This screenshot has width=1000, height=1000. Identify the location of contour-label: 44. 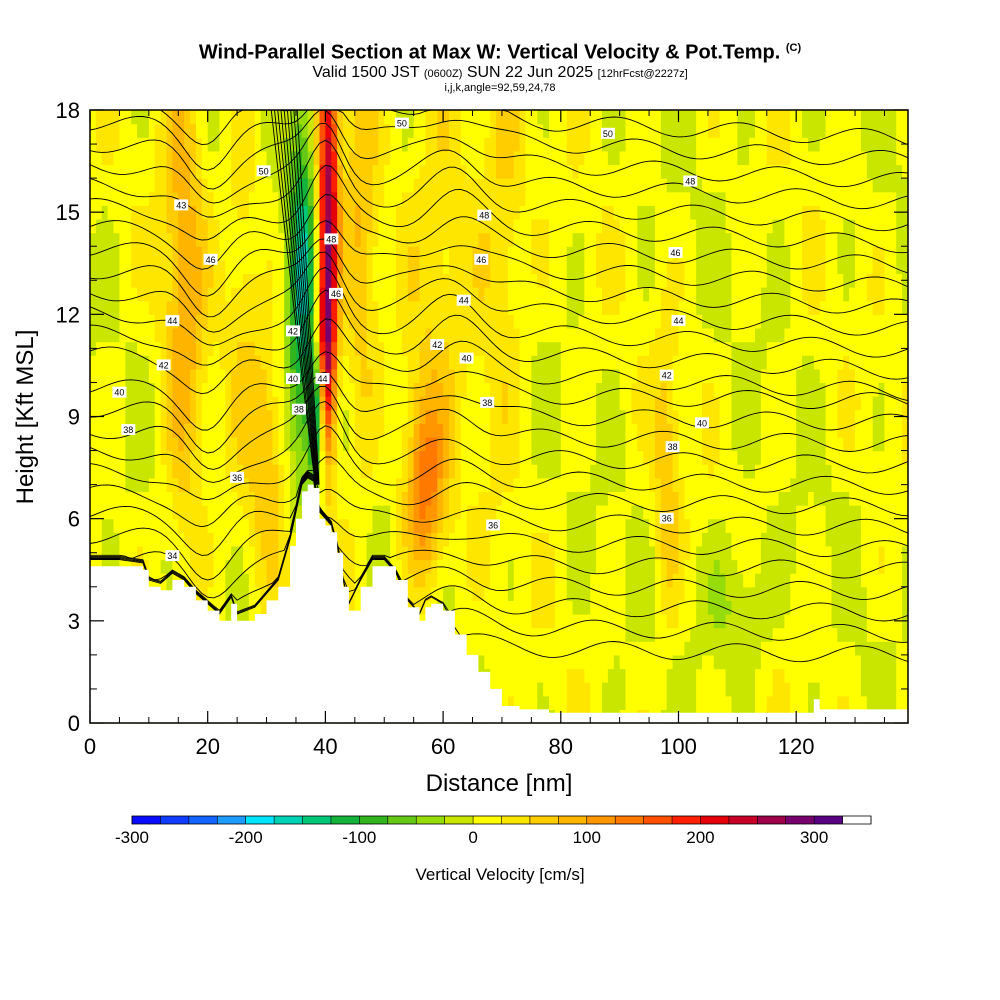
(678, 321).